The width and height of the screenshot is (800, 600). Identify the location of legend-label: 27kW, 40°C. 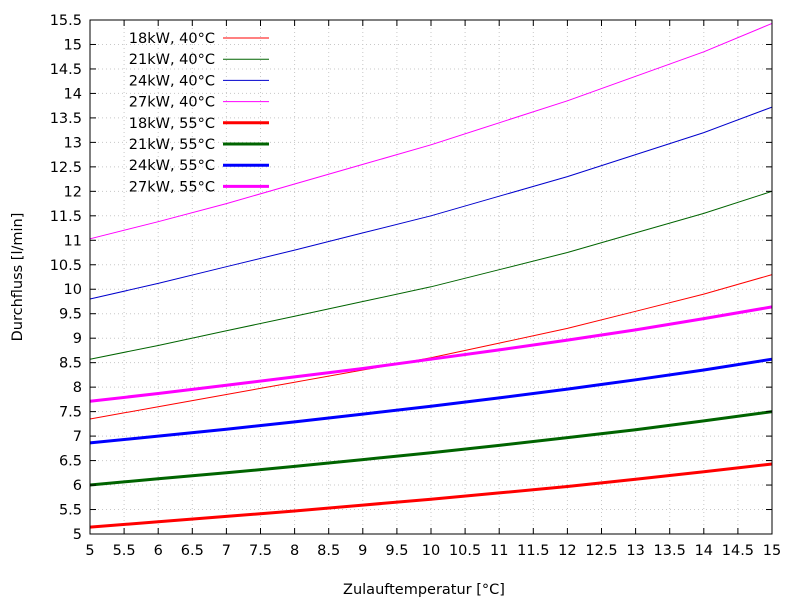
(172, 103).